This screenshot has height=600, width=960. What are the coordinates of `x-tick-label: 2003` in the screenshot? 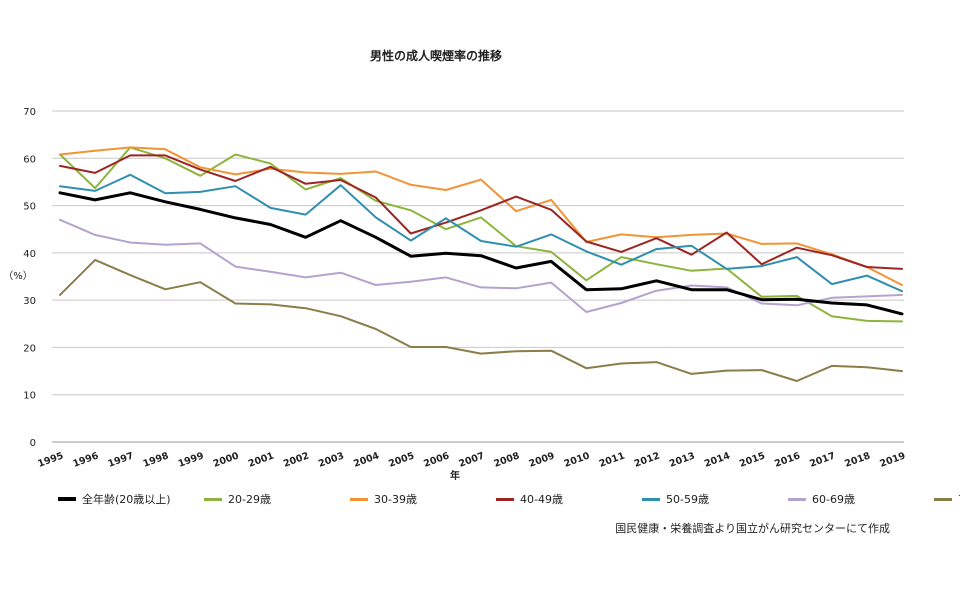 It's located at (331, 459).